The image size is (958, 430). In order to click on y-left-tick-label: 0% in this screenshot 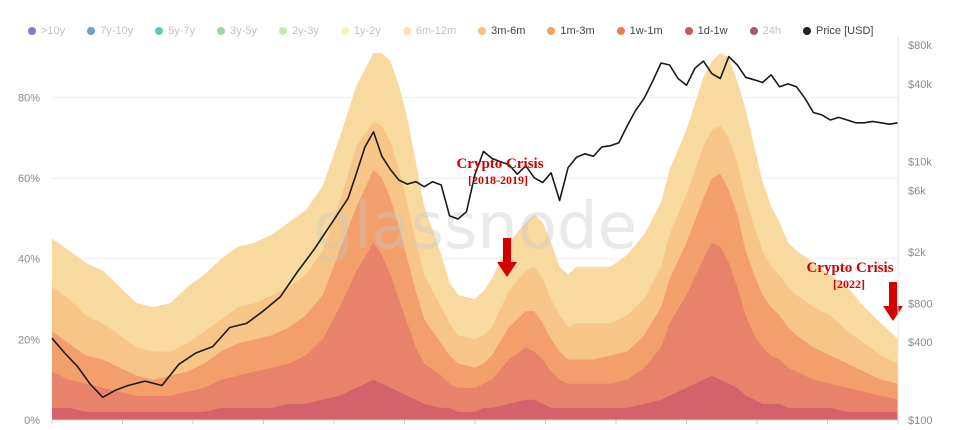, I will do `click(32, 421)`.